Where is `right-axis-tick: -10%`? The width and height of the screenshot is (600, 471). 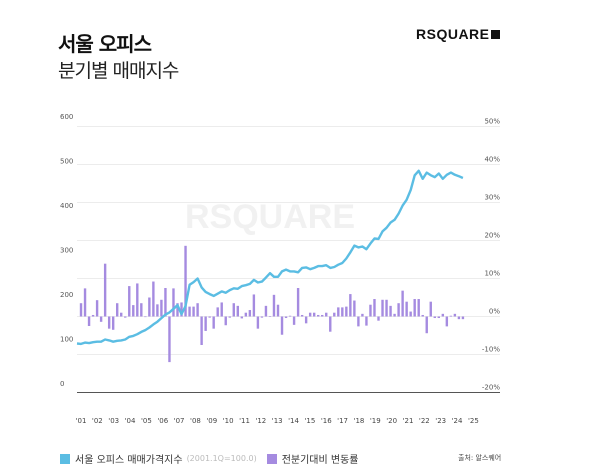
right-axis-tick: -10% is located at coordinates (491, 350).